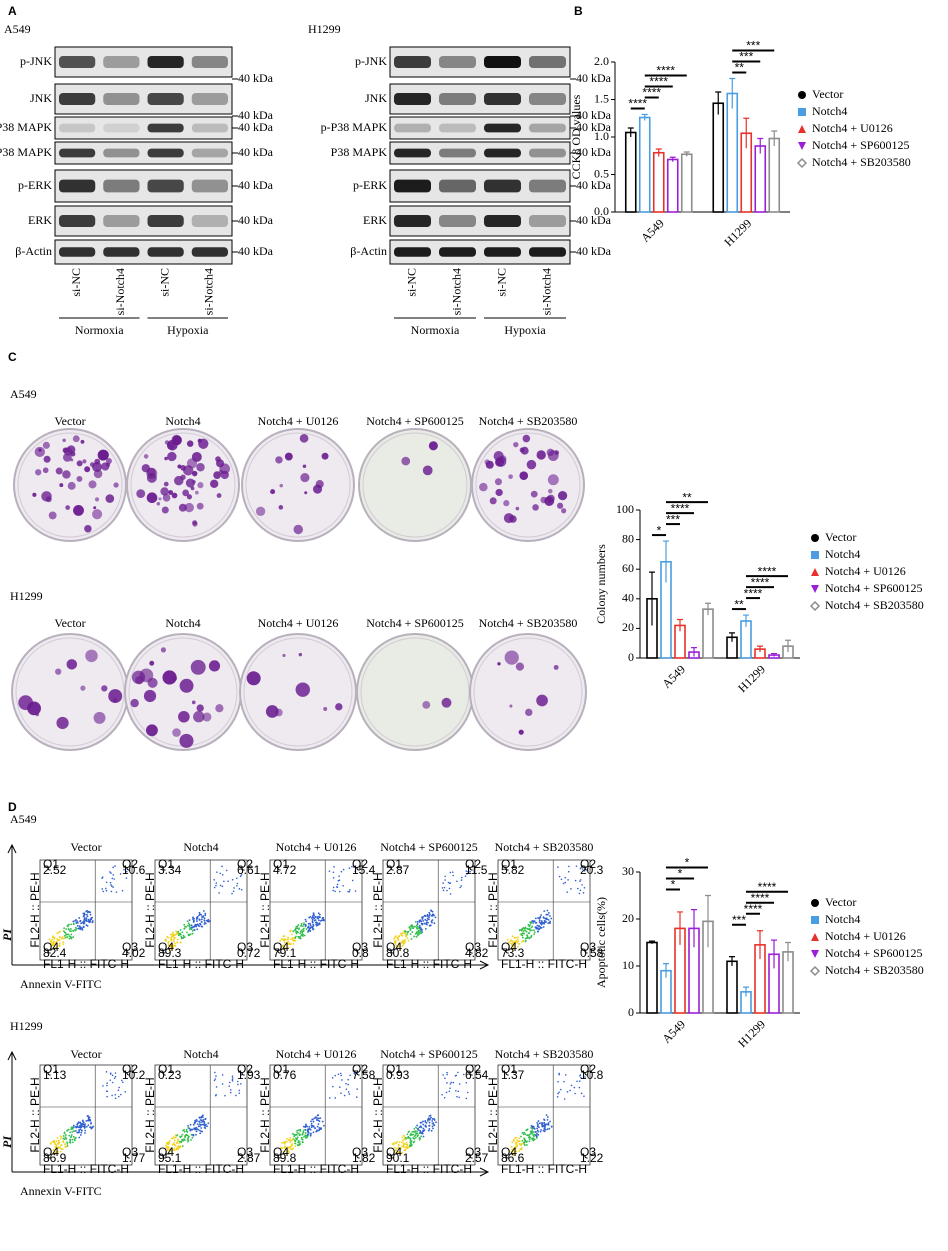 The width and height of the screenshot is (948, 1251). What do you see at coordinates (625, 509) in the screenshot?
I see `y-tick-label: 100` at bounding box center [625, 509].